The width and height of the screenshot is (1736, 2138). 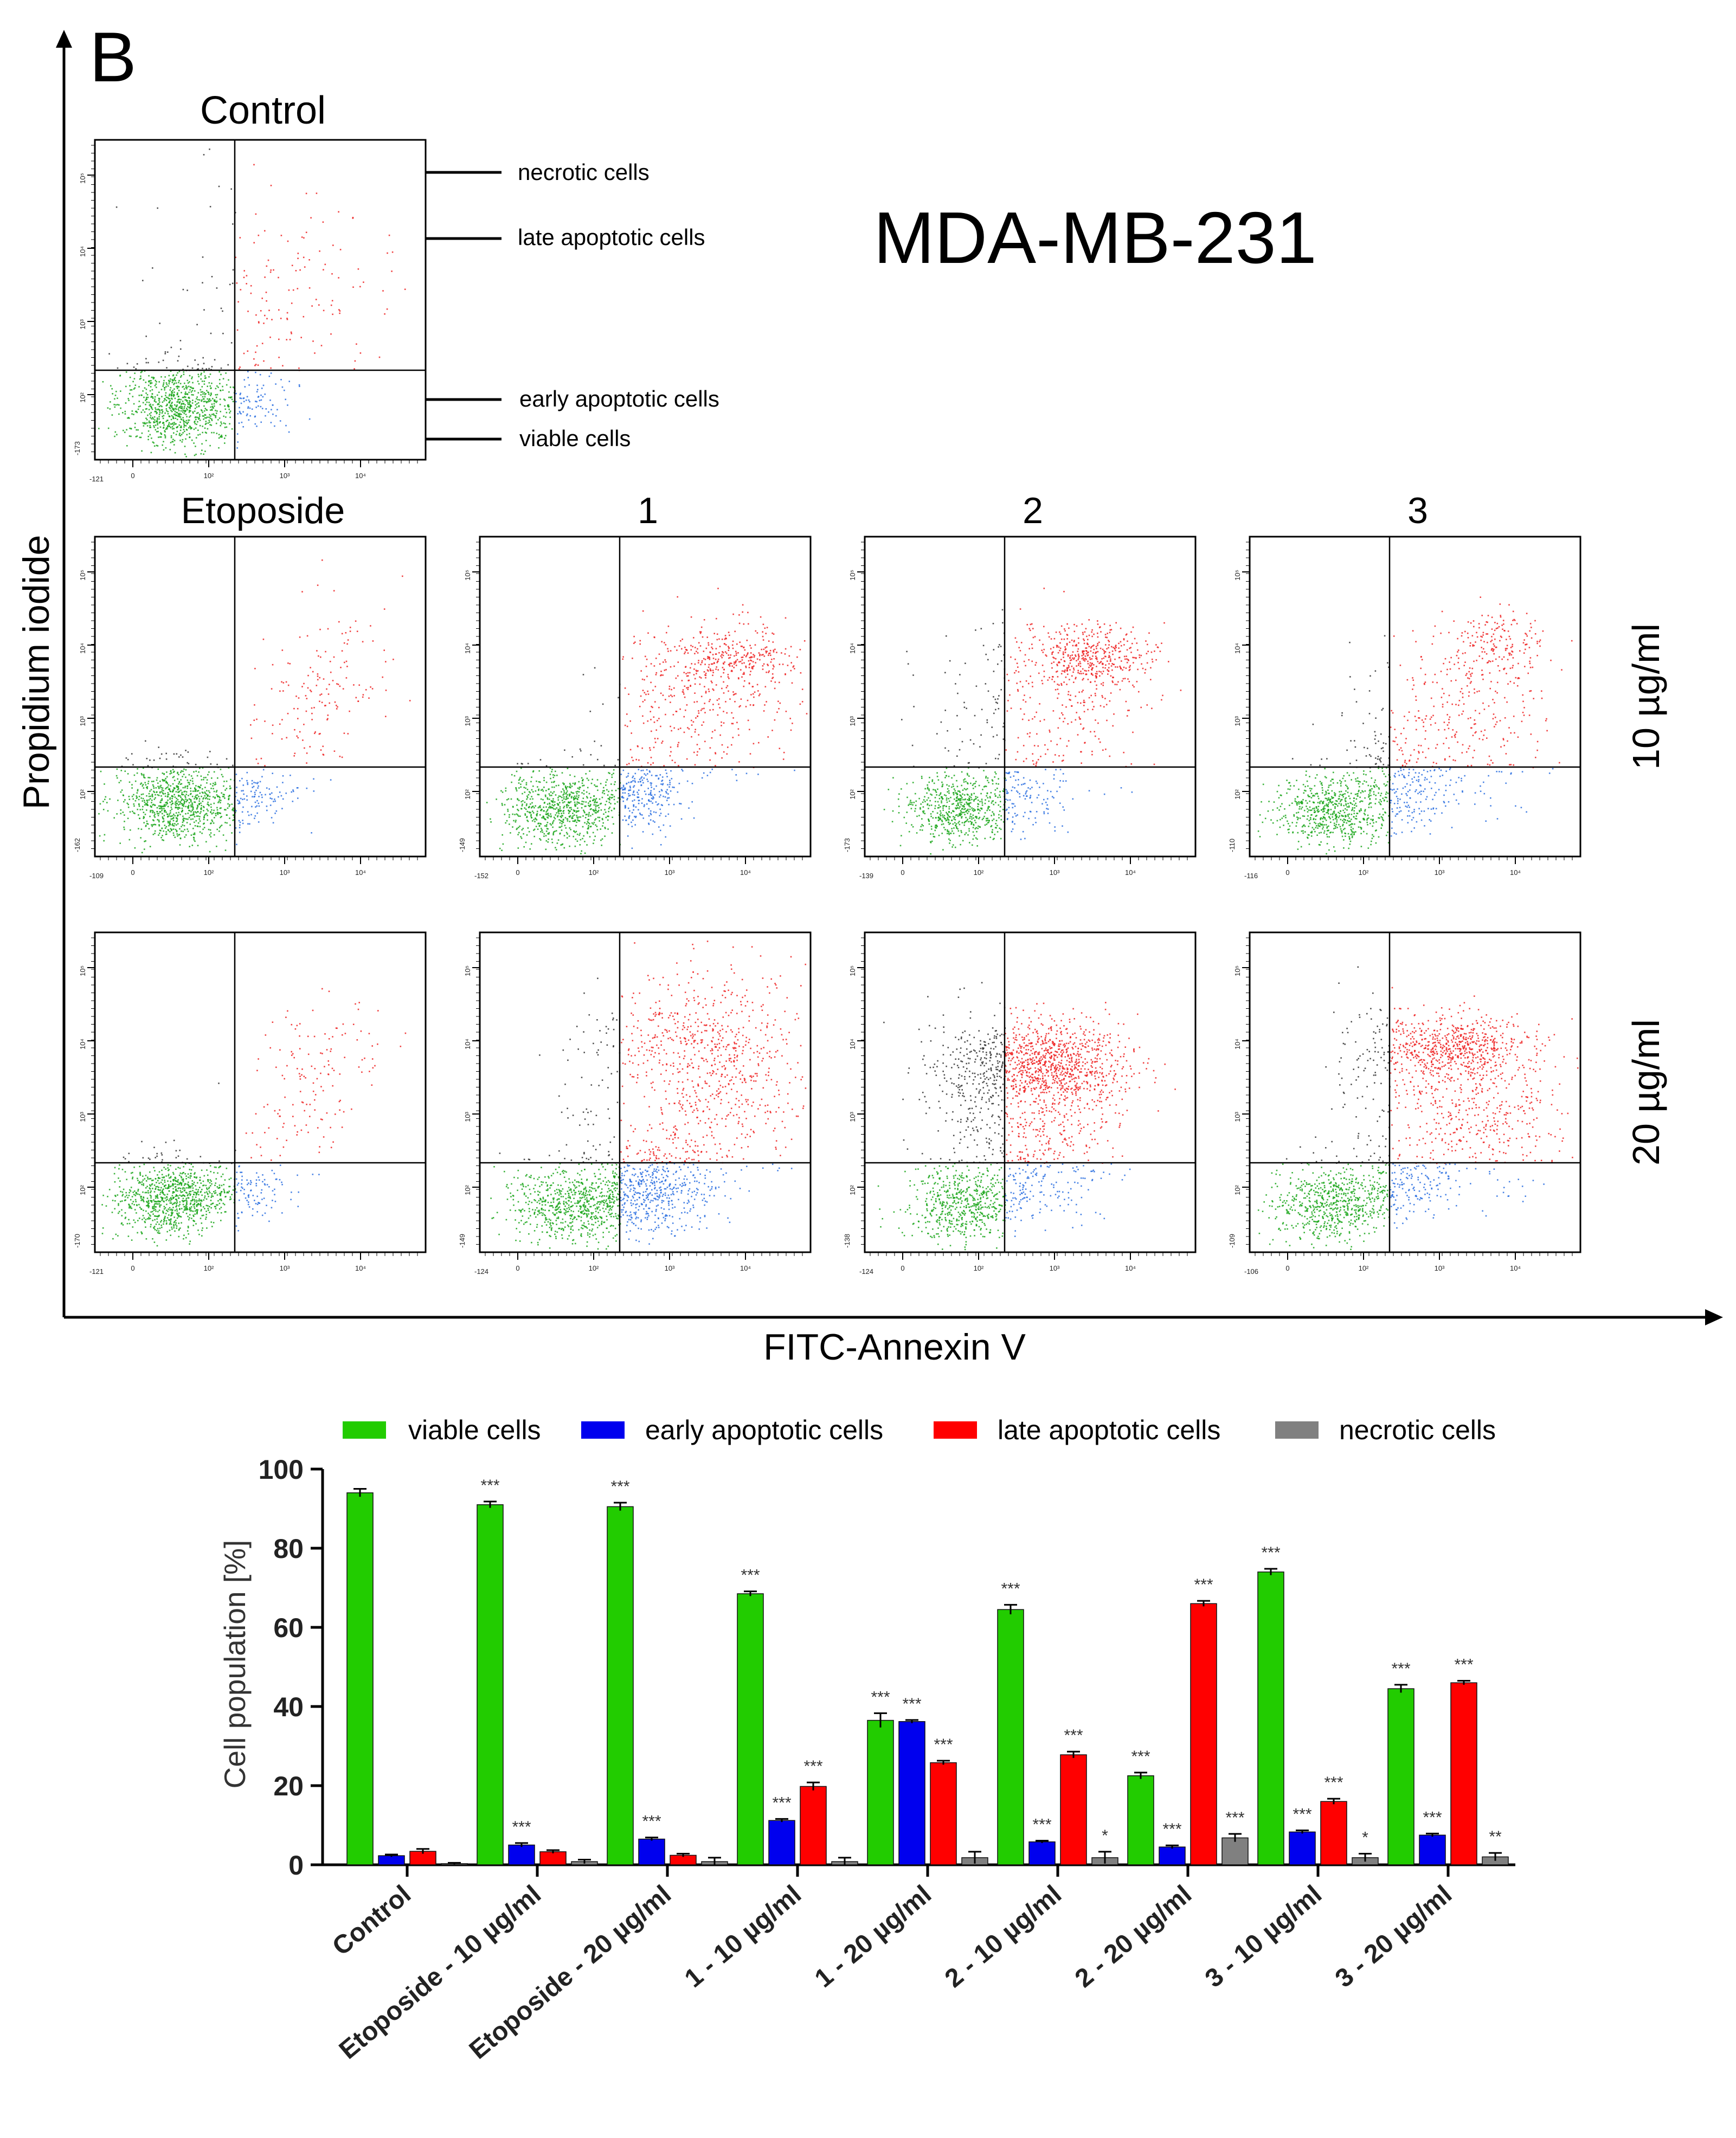 I want to click on y-arrowhead-icon, so click(x=64, y=39).